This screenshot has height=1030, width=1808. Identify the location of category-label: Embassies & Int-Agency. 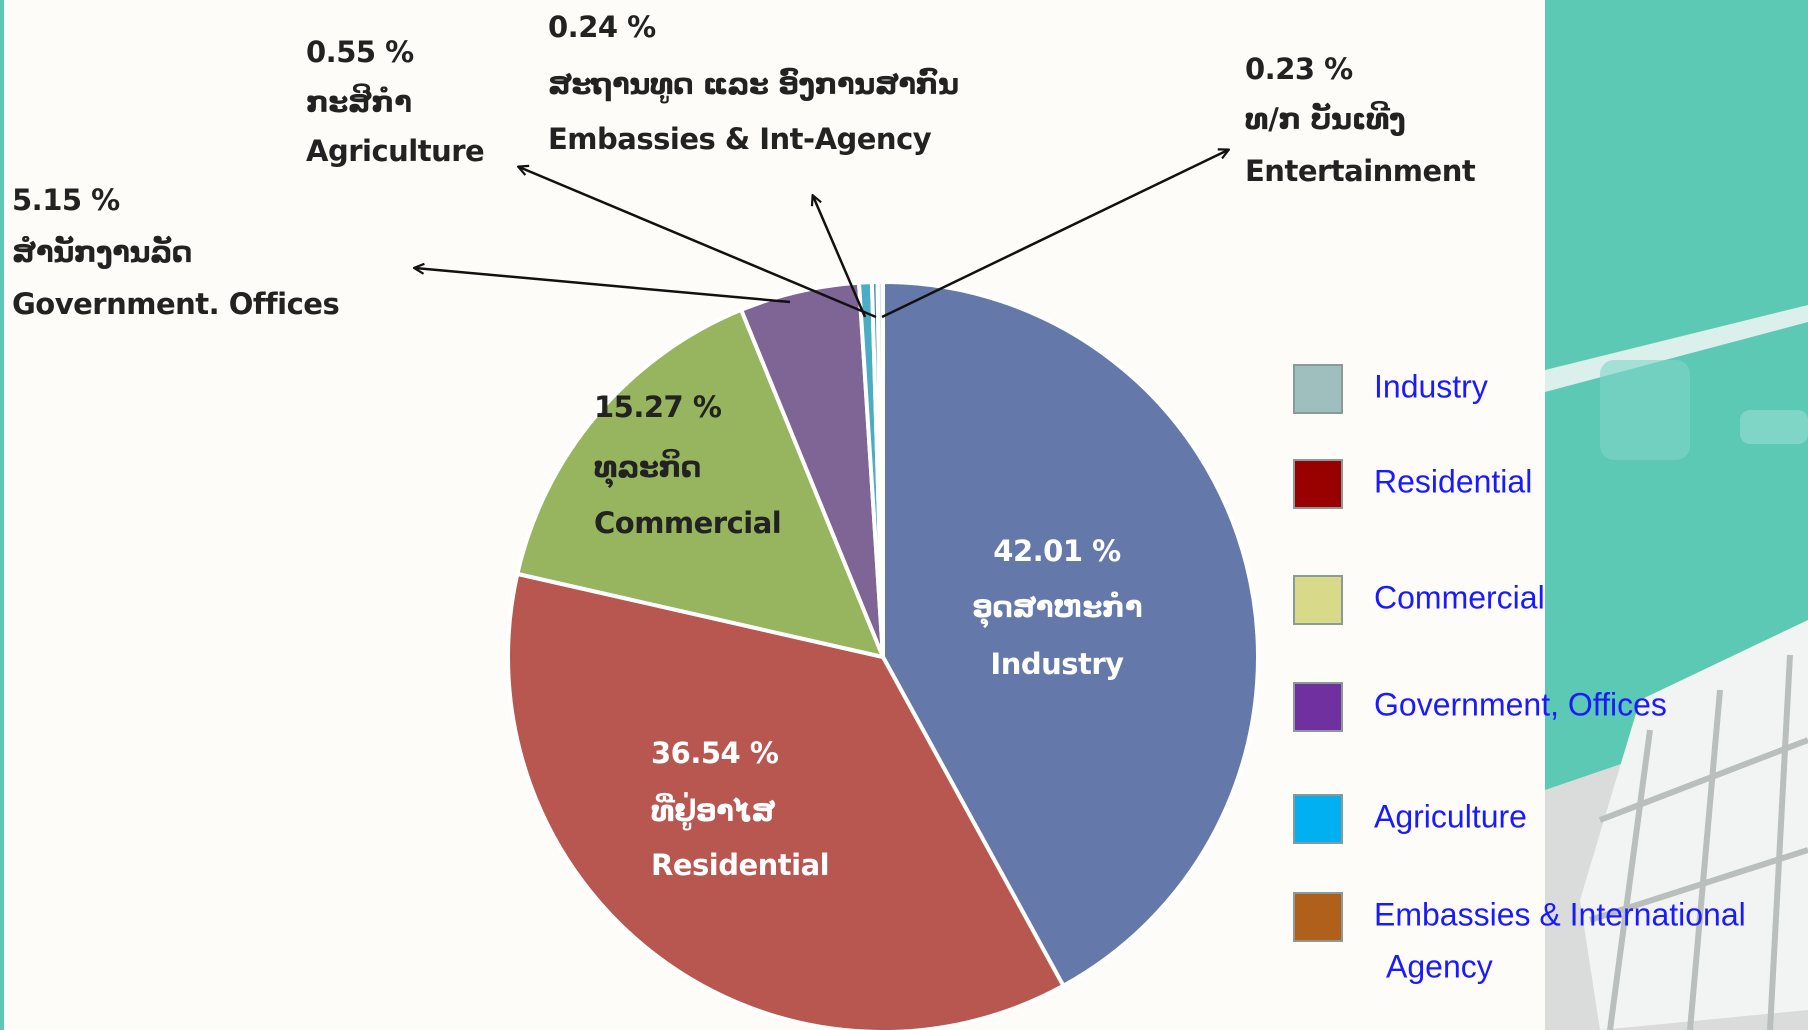
(740, 139).